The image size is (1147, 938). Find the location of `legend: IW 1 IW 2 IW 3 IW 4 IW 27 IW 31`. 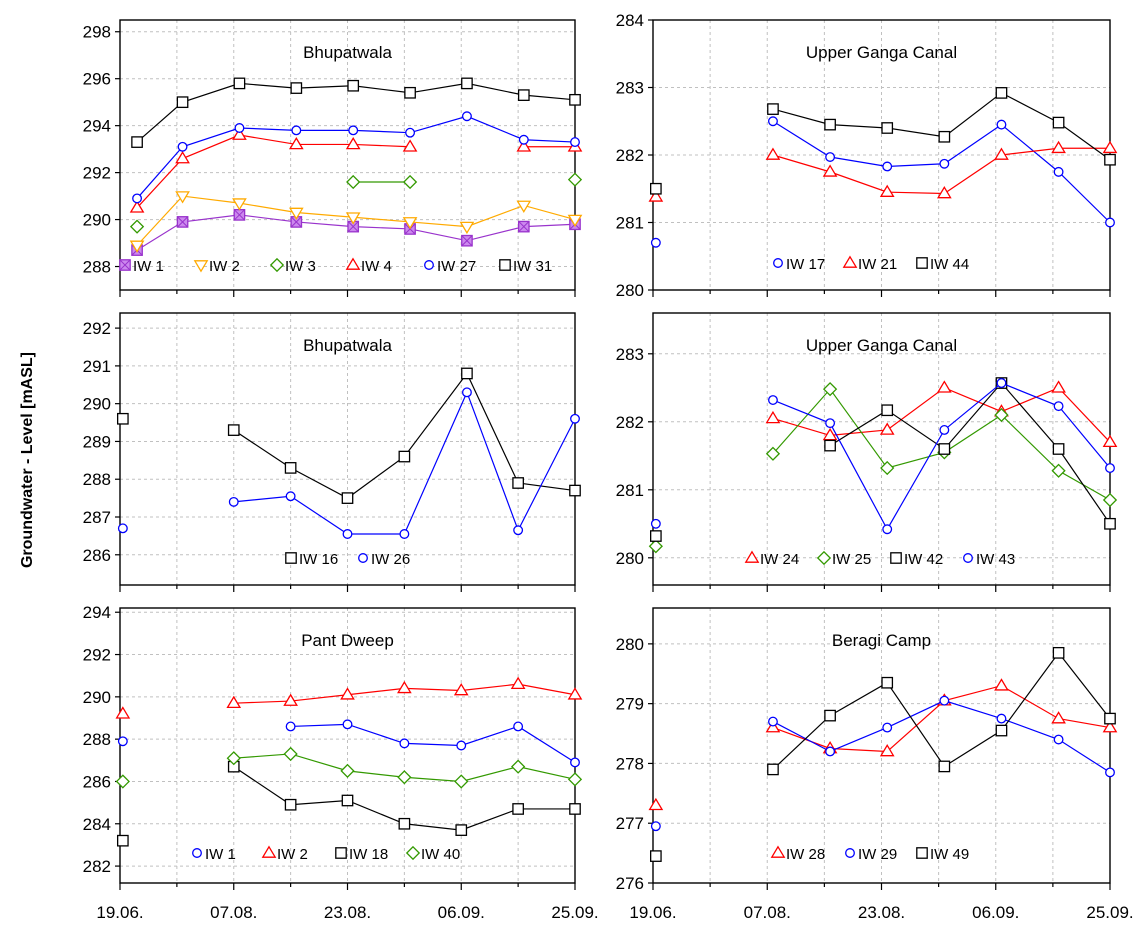

legend: IW 1 IW 2 IW 3 IW 4 IW 27 IW 31 is located at coordinates (335, 266).